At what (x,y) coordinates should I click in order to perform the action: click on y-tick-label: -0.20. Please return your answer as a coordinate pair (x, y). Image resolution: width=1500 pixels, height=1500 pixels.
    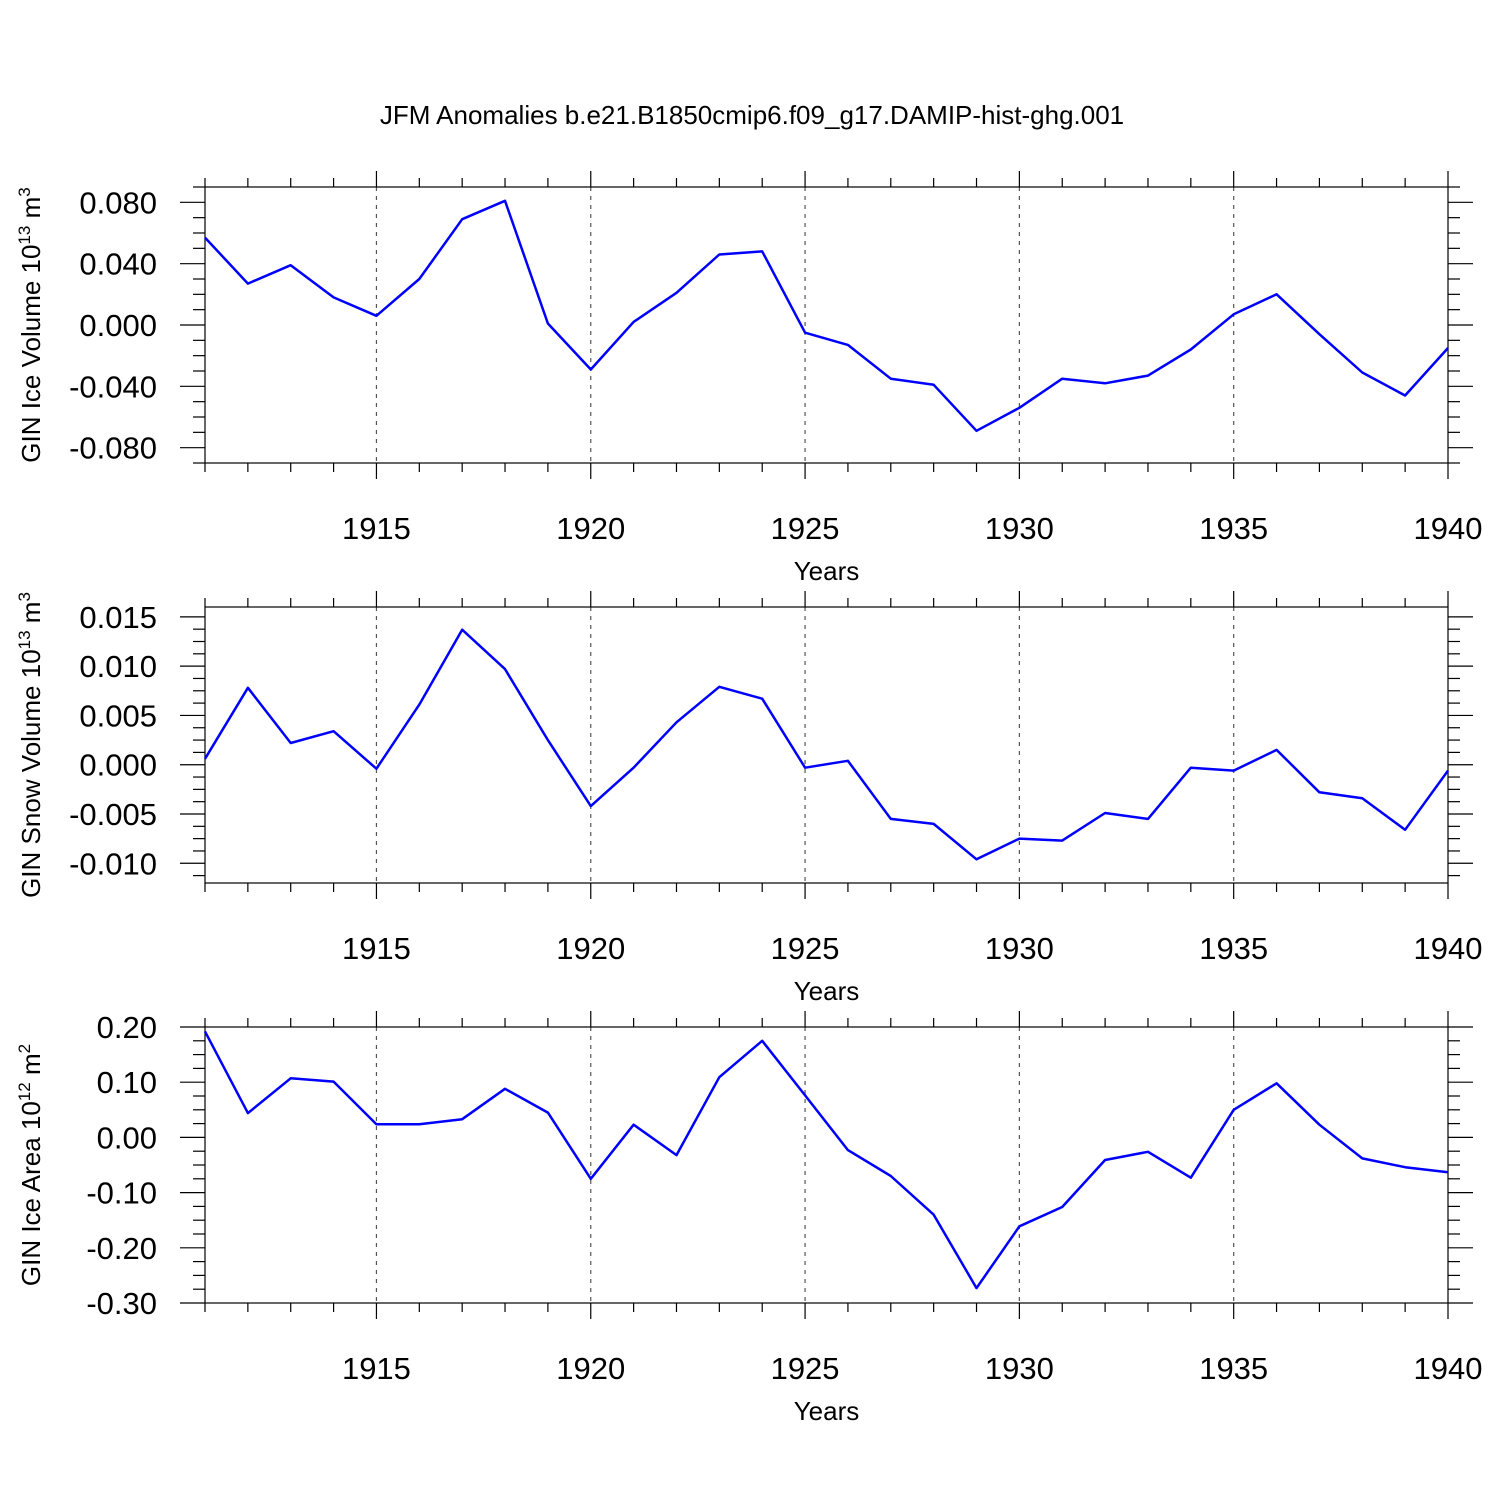
    Looking at the image, I should click on (121, 1248).